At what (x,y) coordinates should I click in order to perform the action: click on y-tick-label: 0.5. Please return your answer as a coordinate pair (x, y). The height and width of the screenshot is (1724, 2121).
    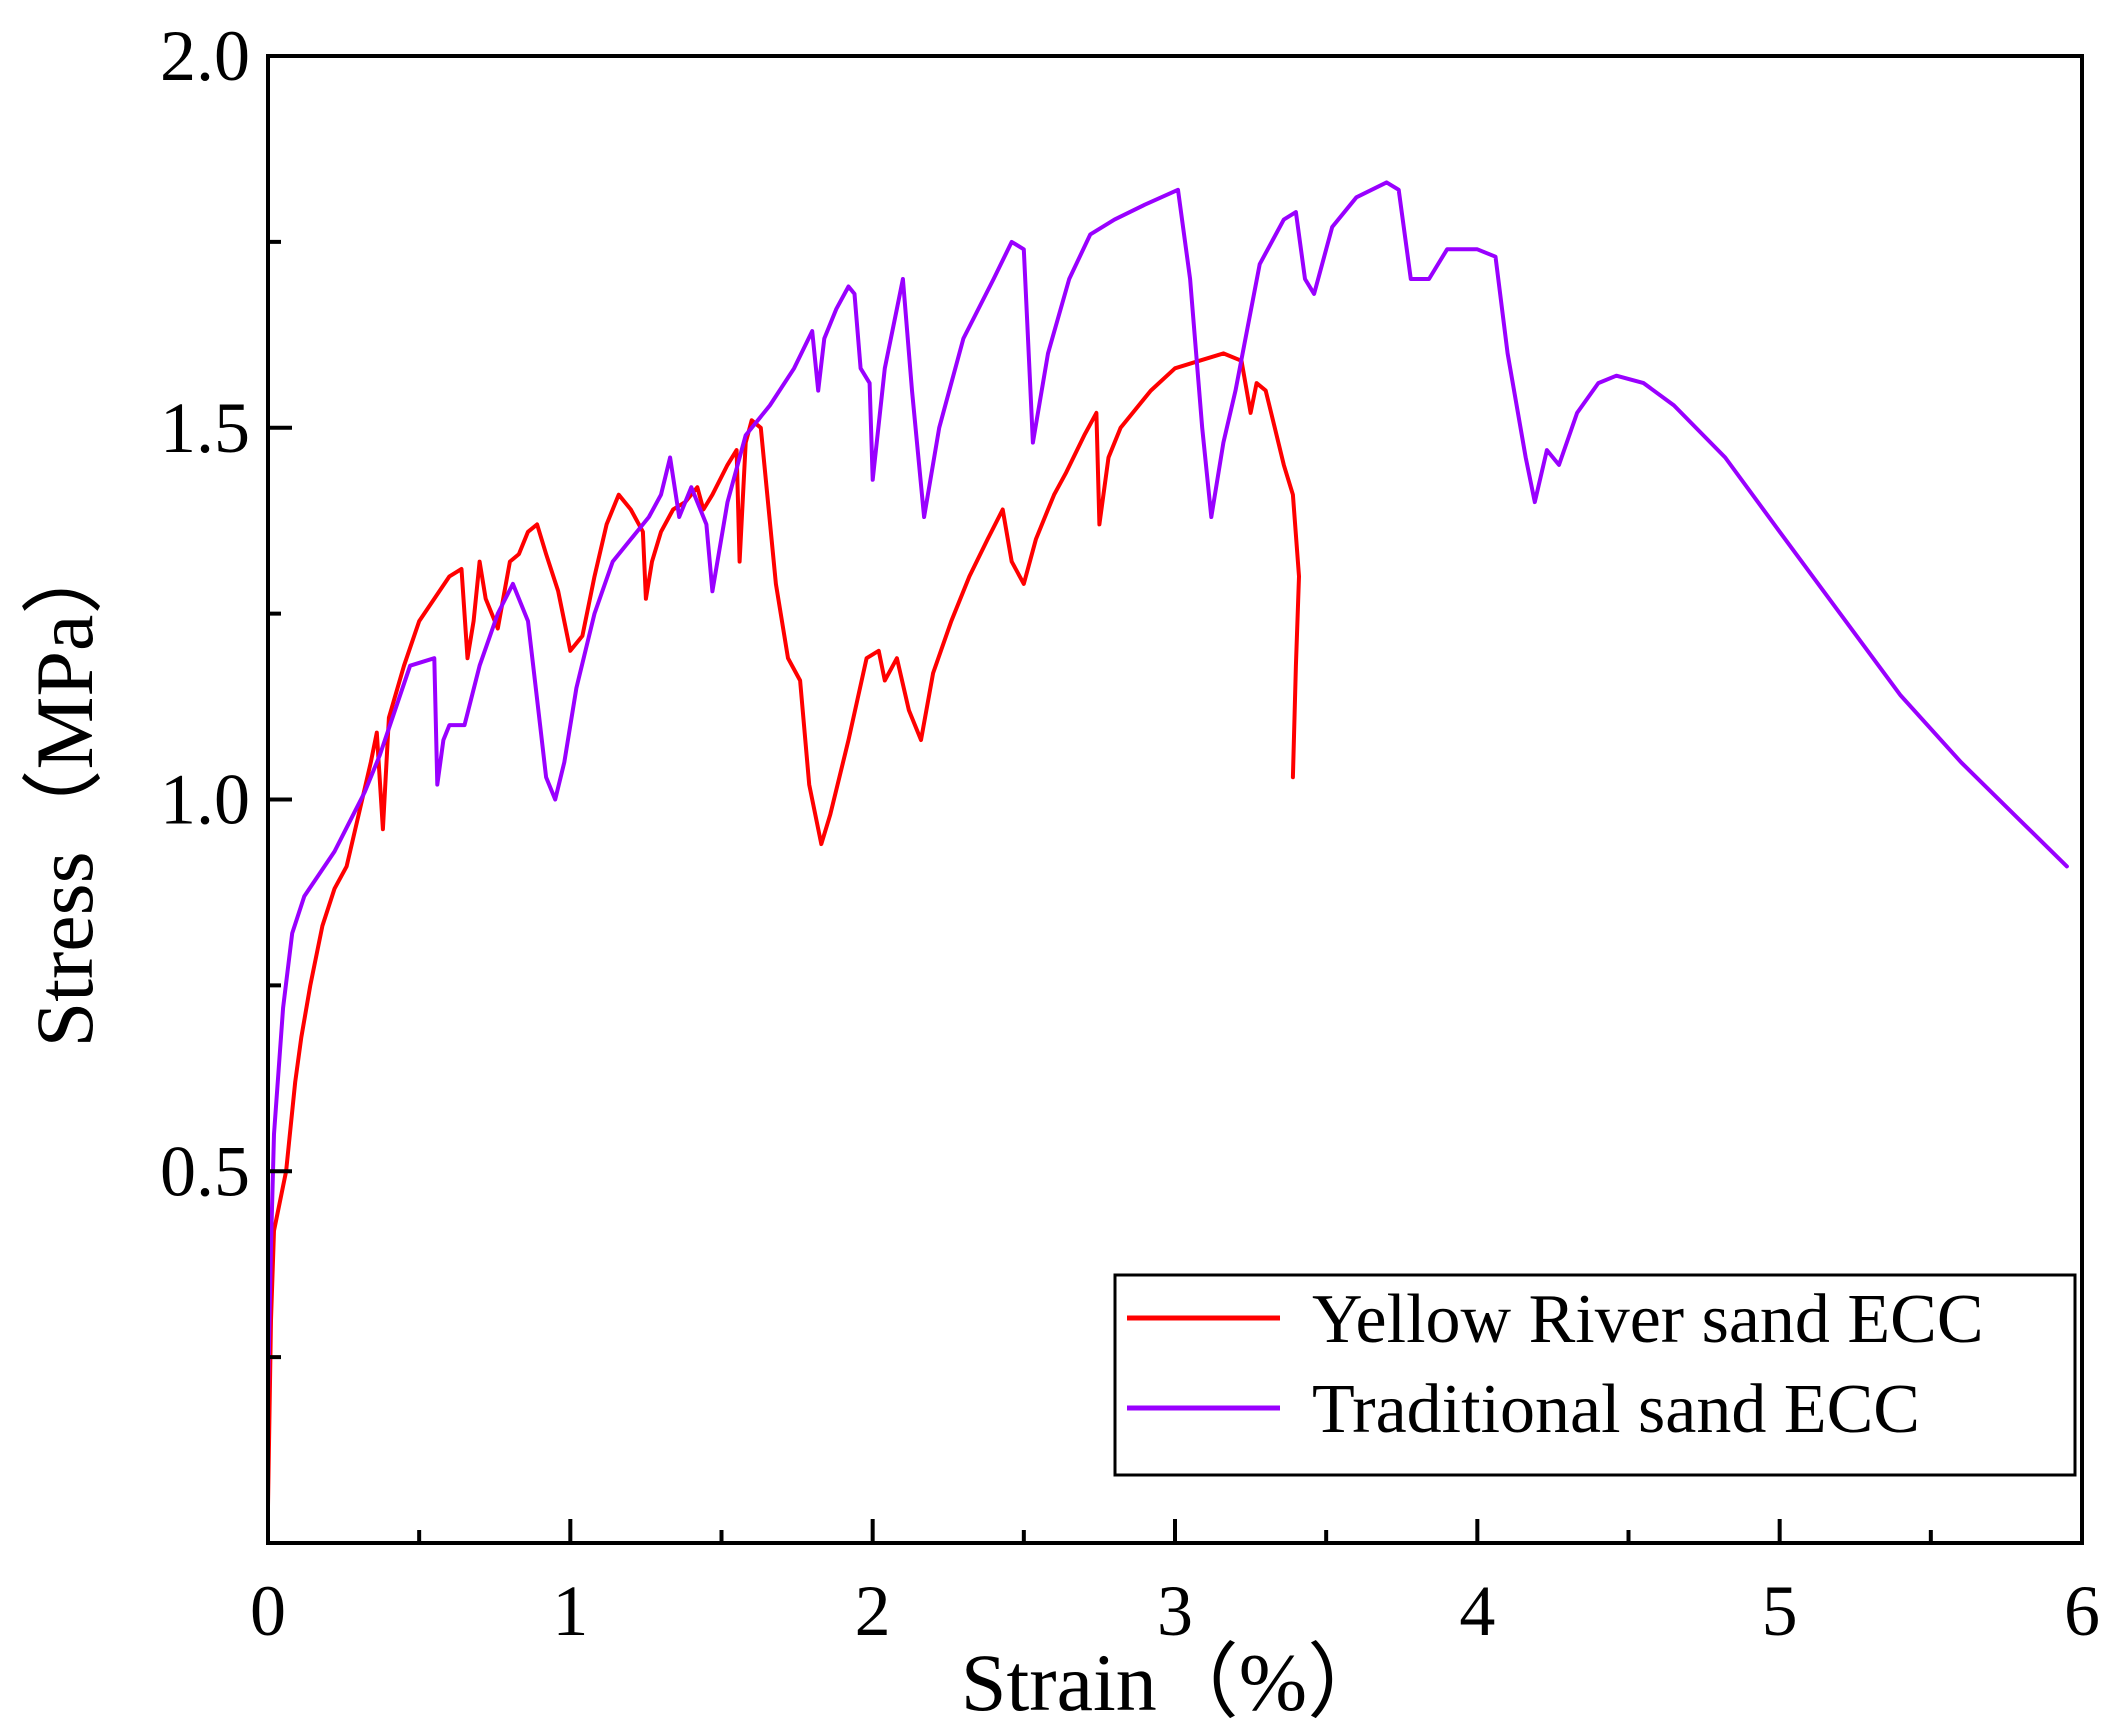
    Looking at the image, I should click on (205, 1171).